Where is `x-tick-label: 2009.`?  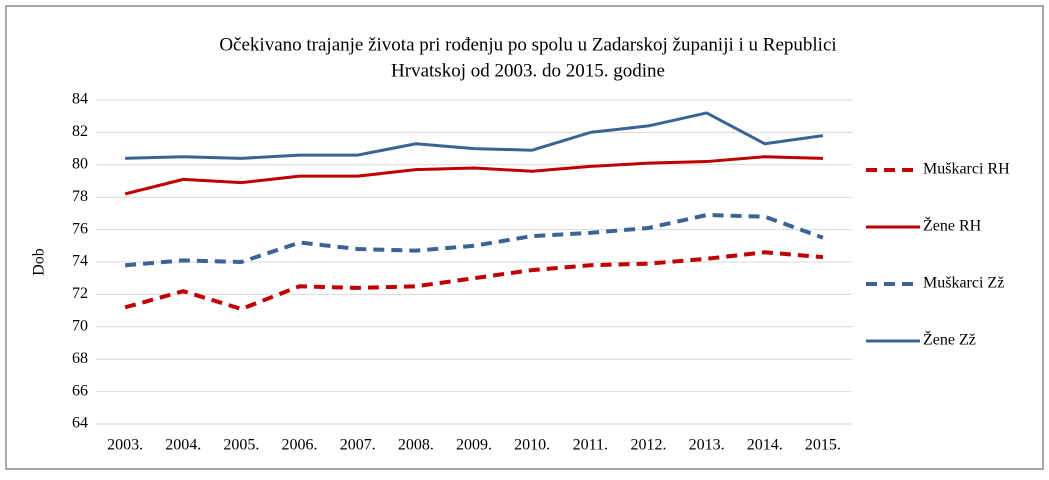
x-tick-label: 2009. is located at coordinates (474, 445).